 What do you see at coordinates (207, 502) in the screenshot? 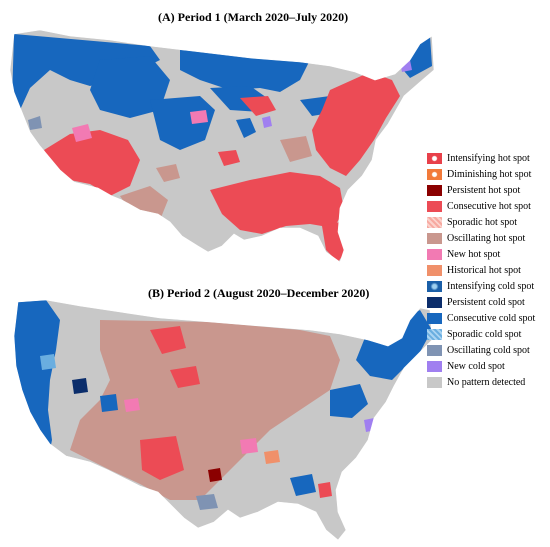
I see `oscillating-cold-south` at bounding box center [207, 502].